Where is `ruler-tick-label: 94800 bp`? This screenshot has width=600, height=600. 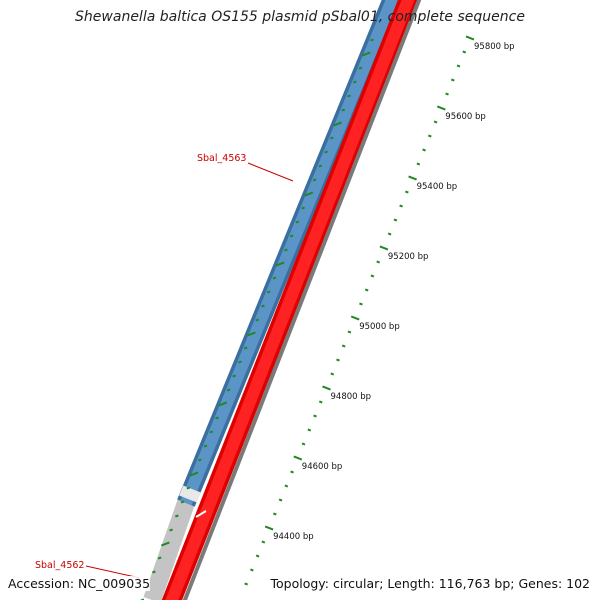
ruler-tick-label: 94800 bp is located at coordinates (351, 397).